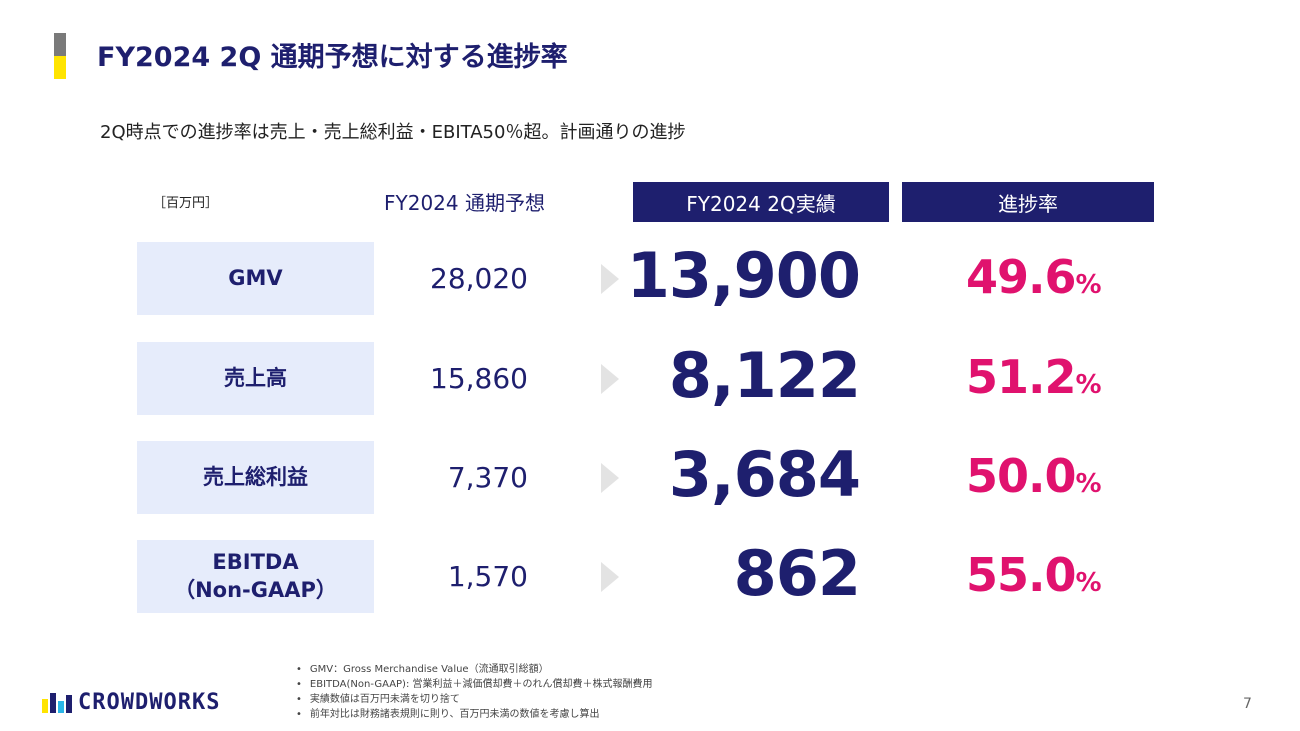 This screenshot has height=731, width=1300. I want to click on logo-text: CROWDWORKS, so click(149, 702).